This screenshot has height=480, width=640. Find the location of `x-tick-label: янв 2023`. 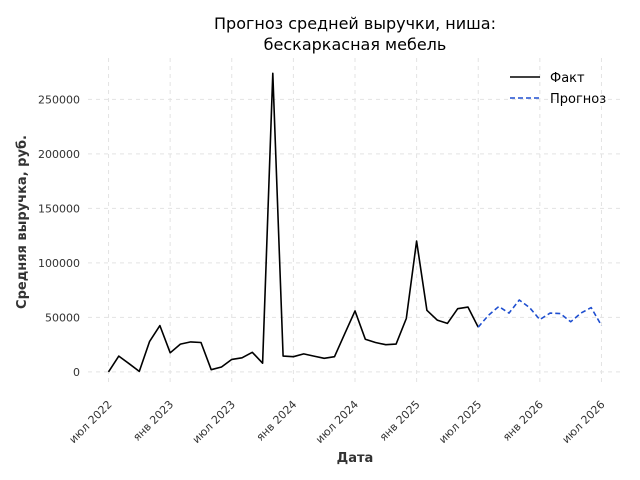

x-tick-label: янв 2023 is located at coordinates (153, 421).